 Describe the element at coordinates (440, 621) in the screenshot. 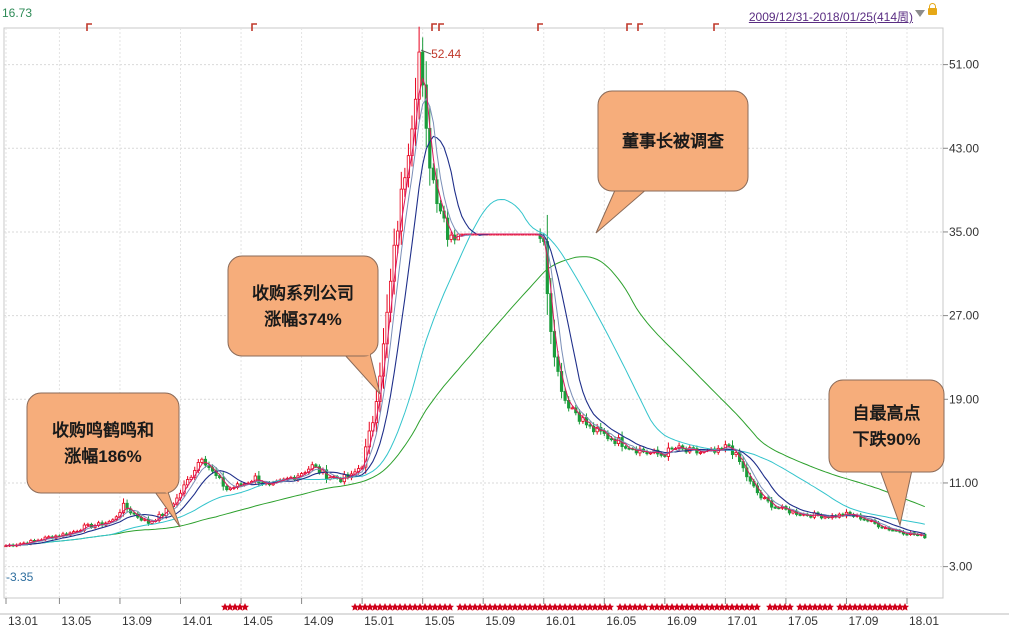

I see `x-tick-label: 15.05` at that location.